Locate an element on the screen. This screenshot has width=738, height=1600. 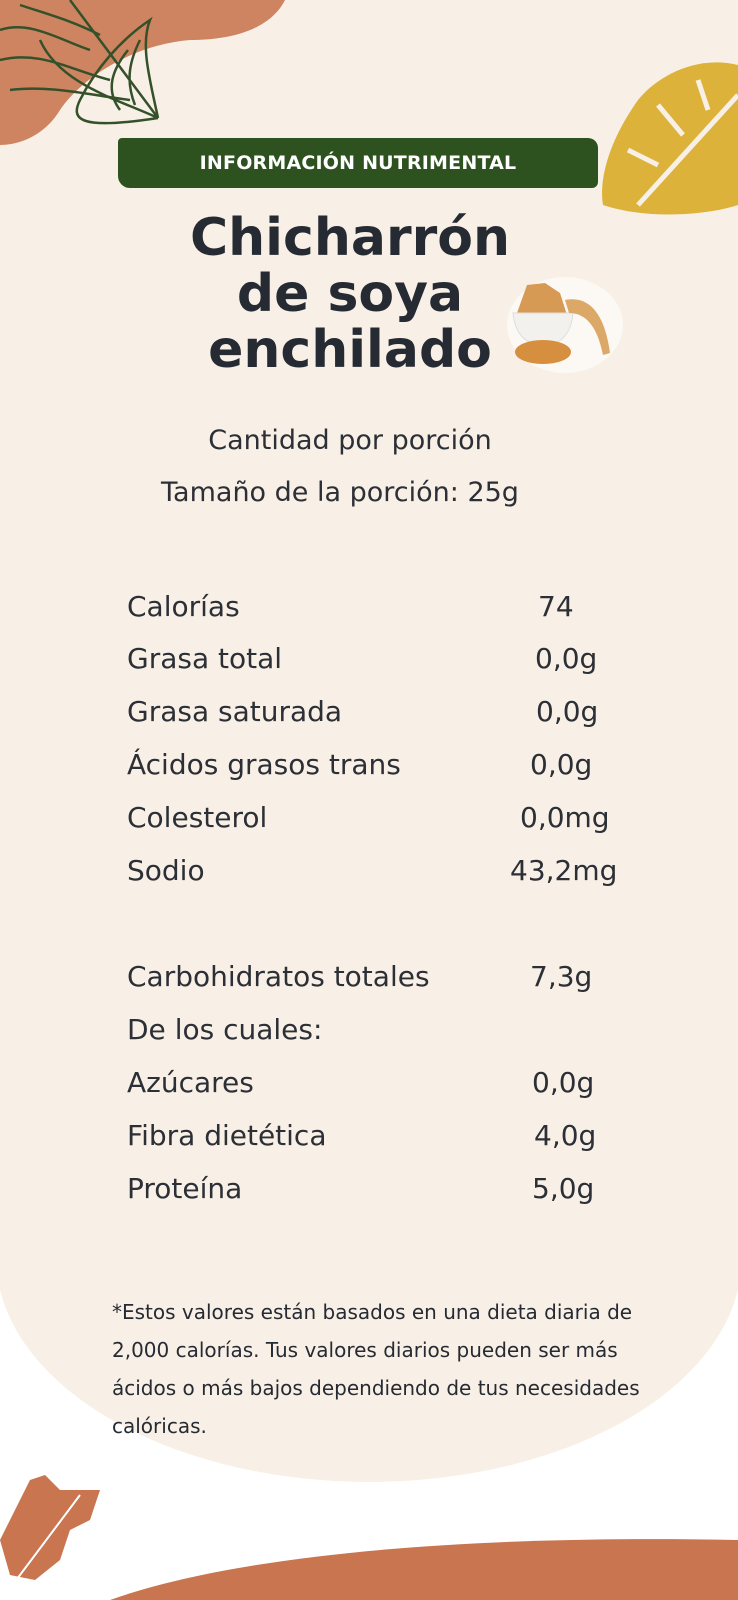
nutrient-value: 4,0g is located at coordinates (565, 1135).